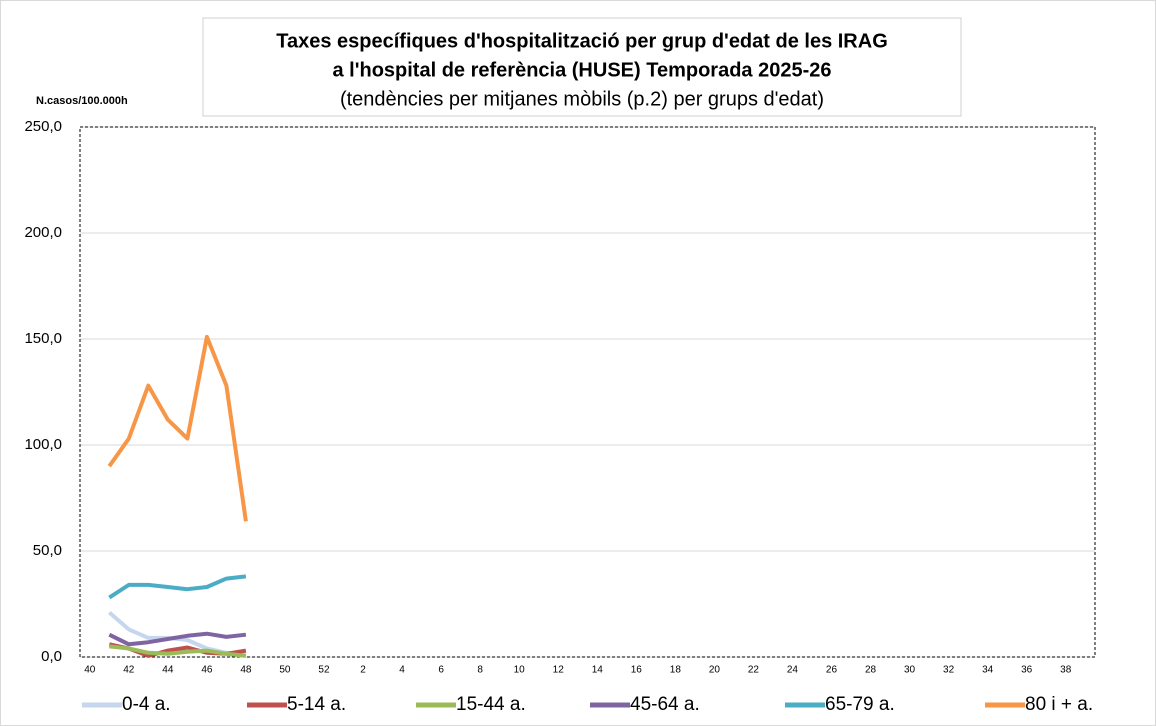  I want to click on legend-label: 45-64 a., so click(665, 704).